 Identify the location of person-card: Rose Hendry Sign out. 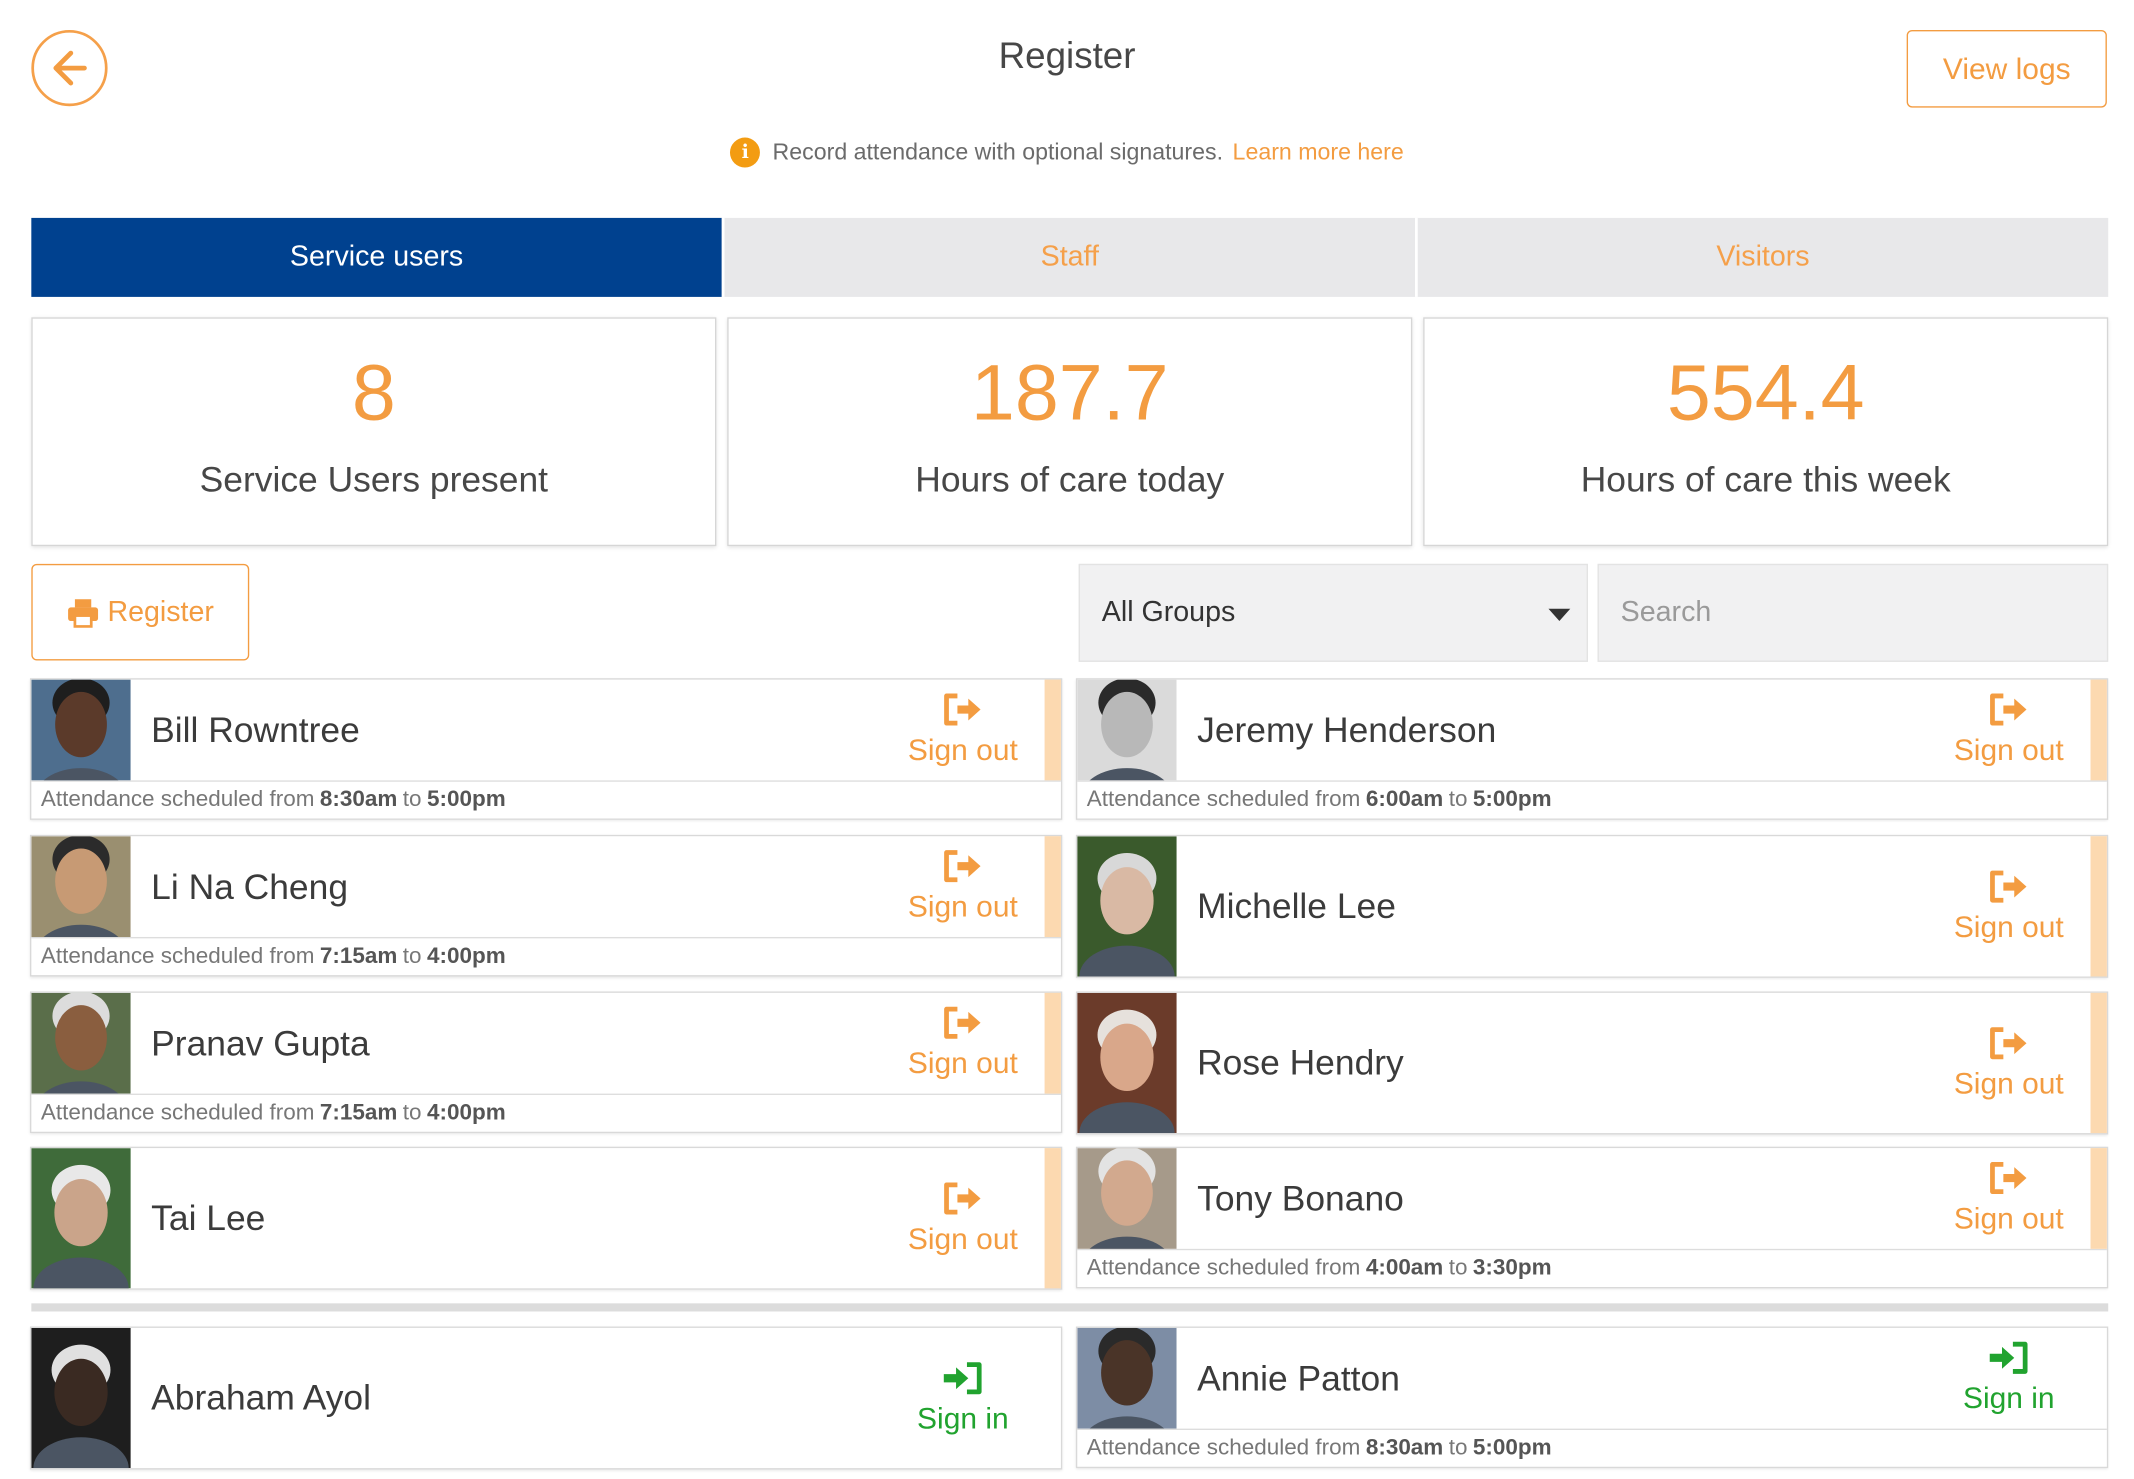
(1592, 1063).